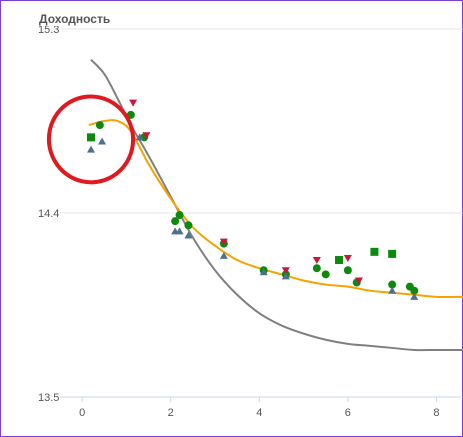 The image size is (463, 437). I want to click on highlight-ring, so click(91, 139).